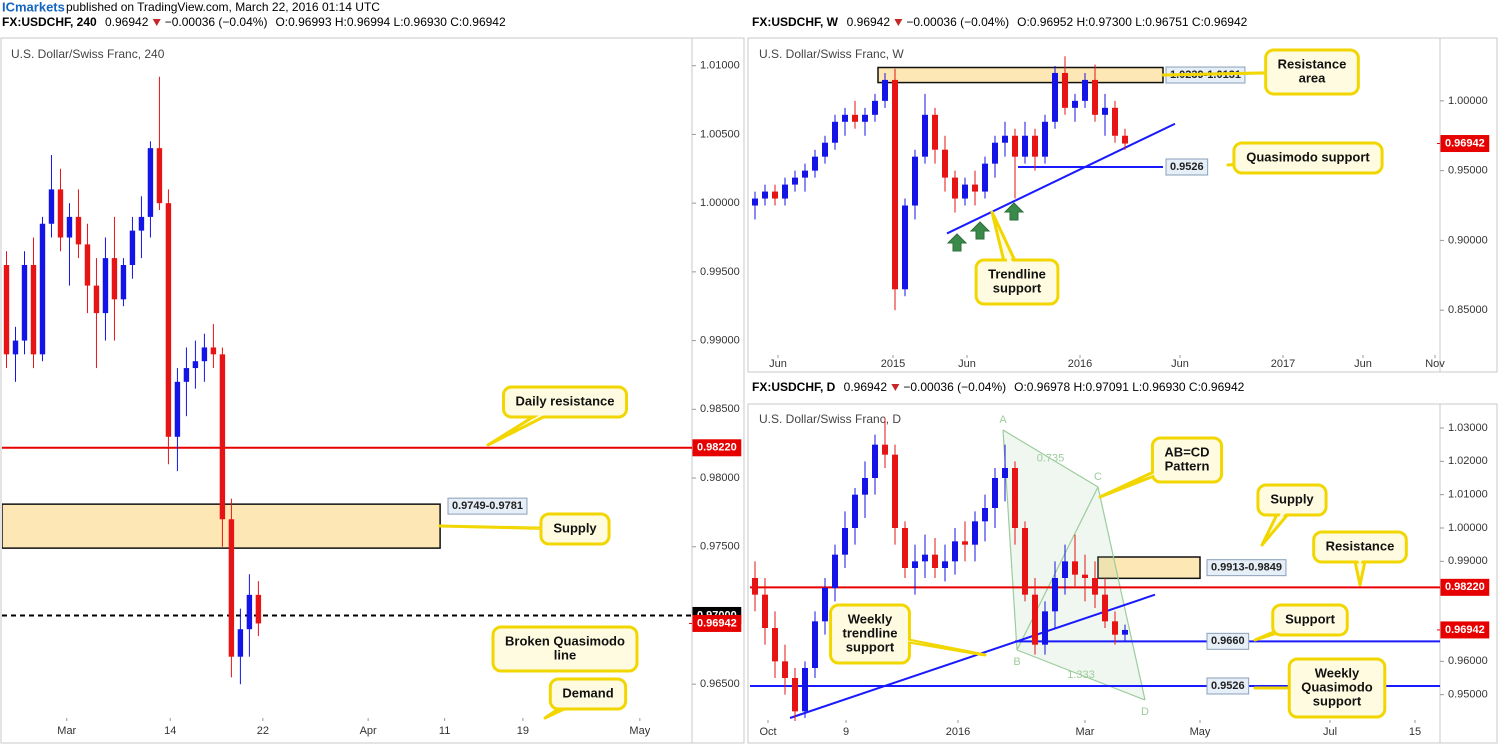 The image size is (1499, 744). I want to click on y-tick-label: 1.00000, so click(1468, 528).